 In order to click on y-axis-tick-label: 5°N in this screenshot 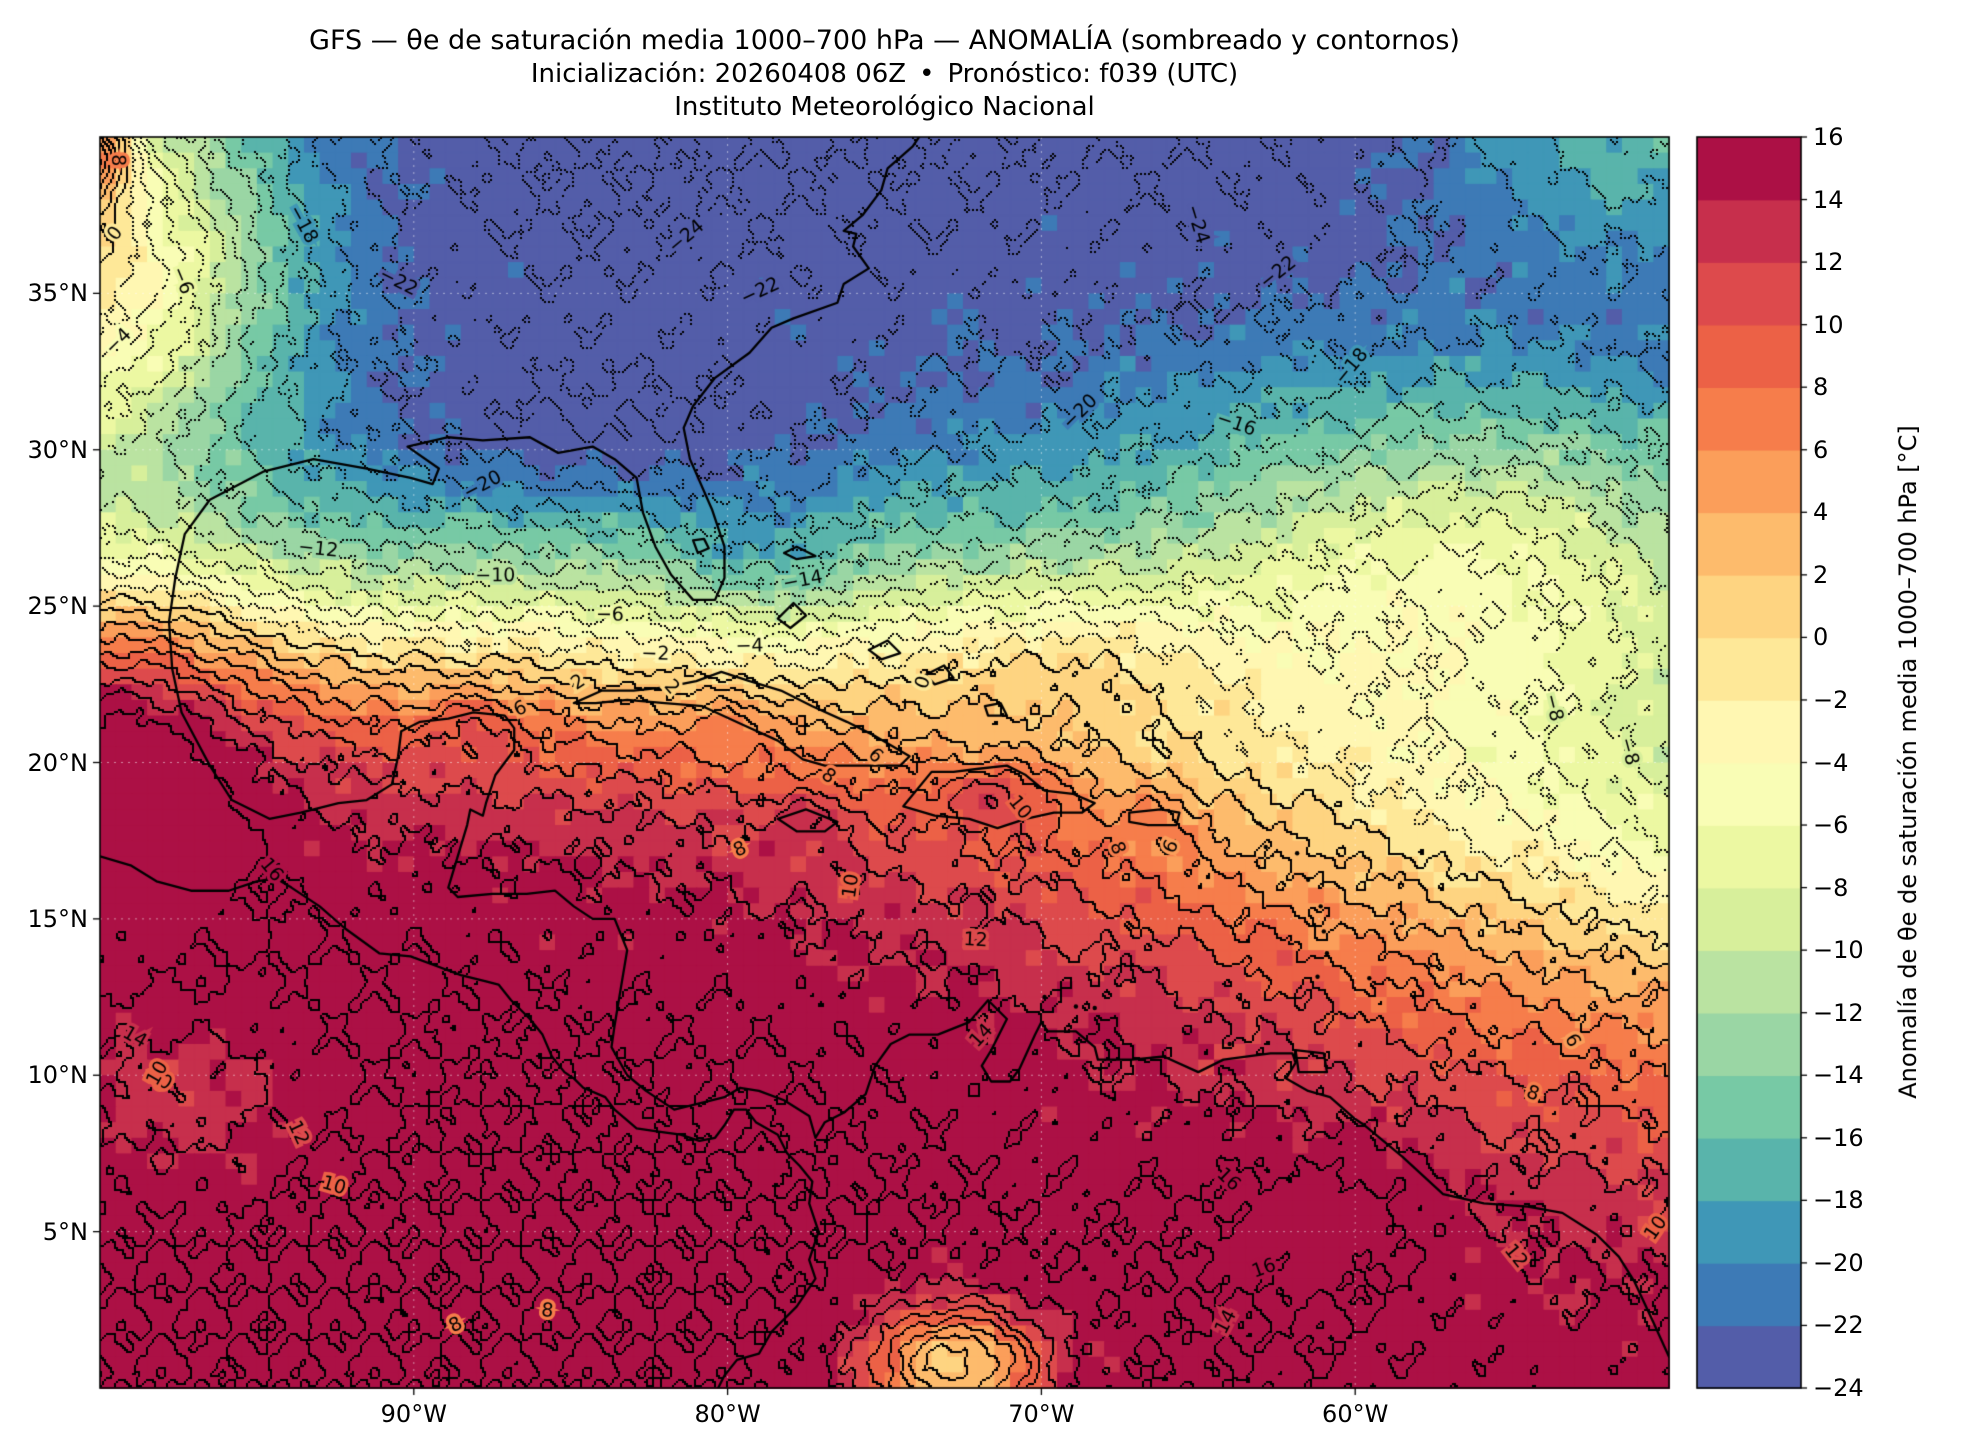, I will do `click(65, 1231)`.